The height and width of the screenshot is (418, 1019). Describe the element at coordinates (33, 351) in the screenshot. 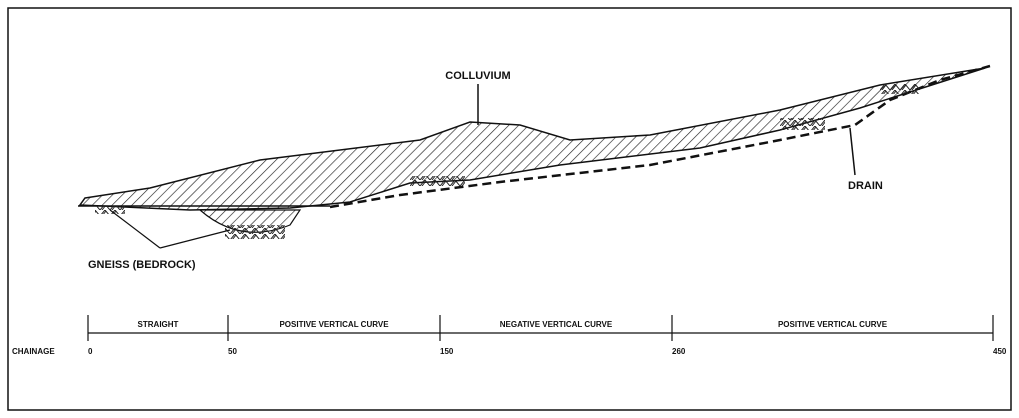

I see `chainage-title: CHAINAGE` at that location.